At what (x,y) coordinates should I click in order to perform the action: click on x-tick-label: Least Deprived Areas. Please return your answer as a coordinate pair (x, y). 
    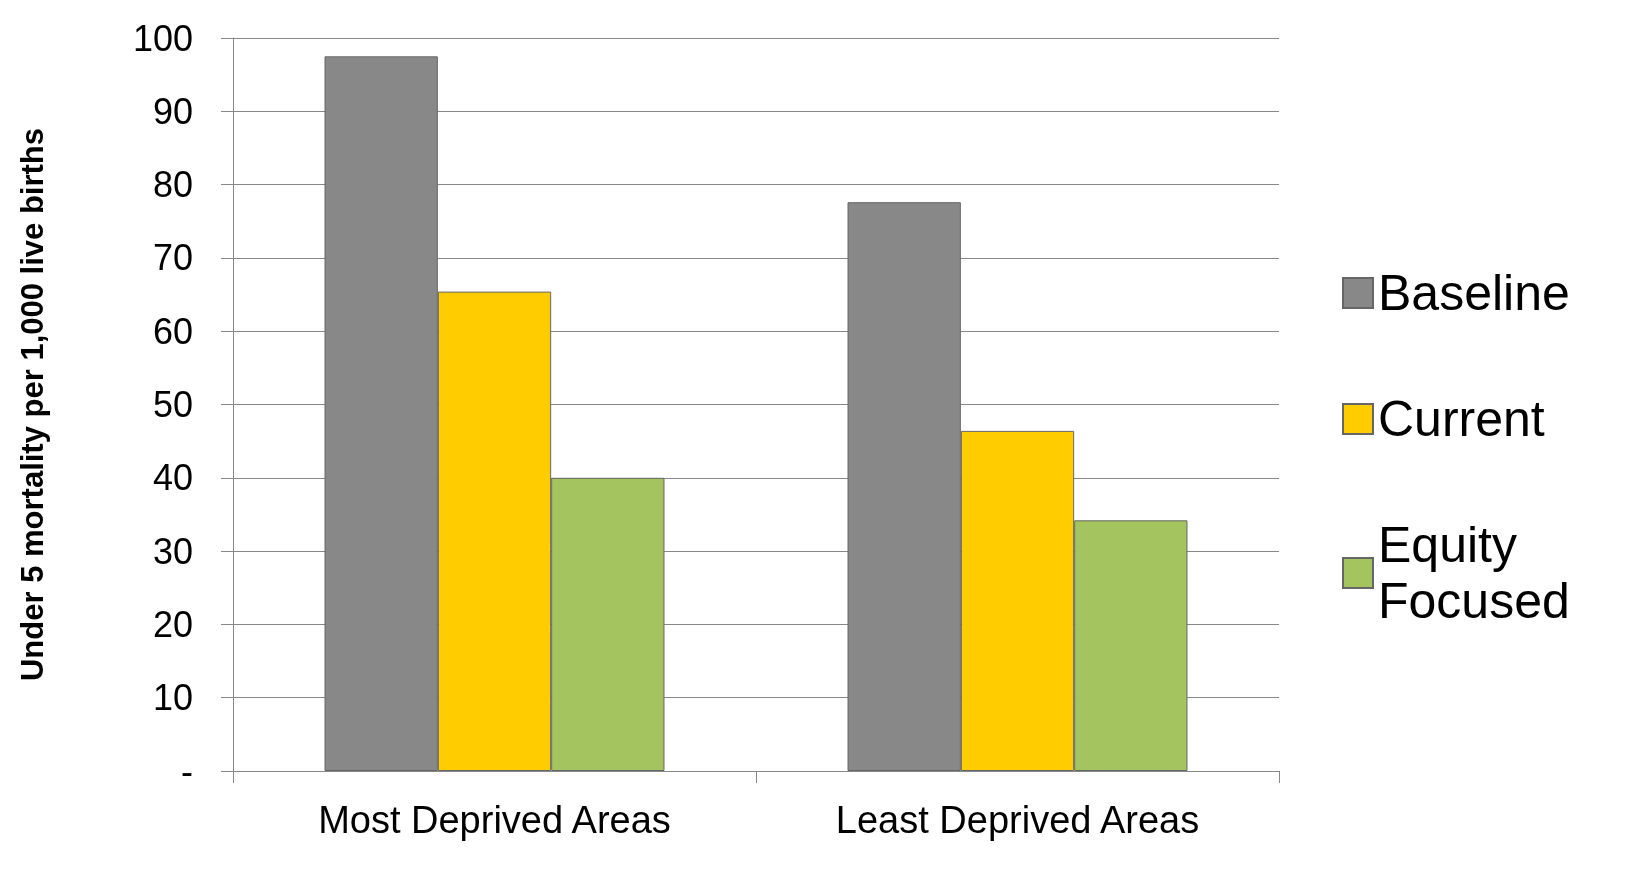
    Looking at the image, I should click on (1017, 820).